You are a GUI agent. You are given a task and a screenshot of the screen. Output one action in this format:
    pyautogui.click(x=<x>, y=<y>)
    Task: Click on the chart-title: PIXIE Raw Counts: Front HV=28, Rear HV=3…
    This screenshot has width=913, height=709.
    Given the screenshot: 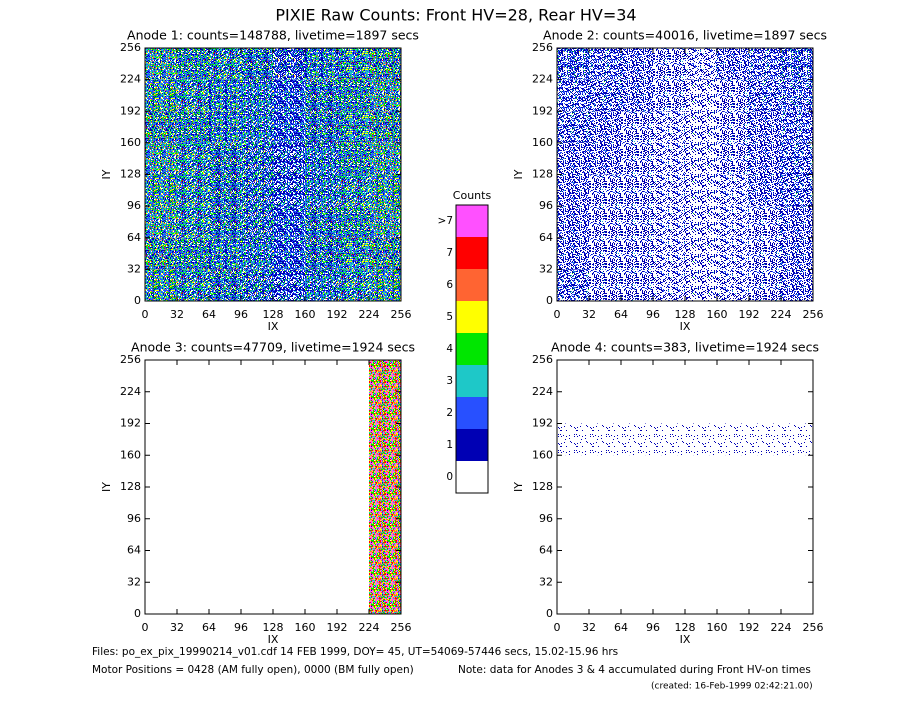 What is the action you would take?
    pyautogui.click(x=455, y=15)
    